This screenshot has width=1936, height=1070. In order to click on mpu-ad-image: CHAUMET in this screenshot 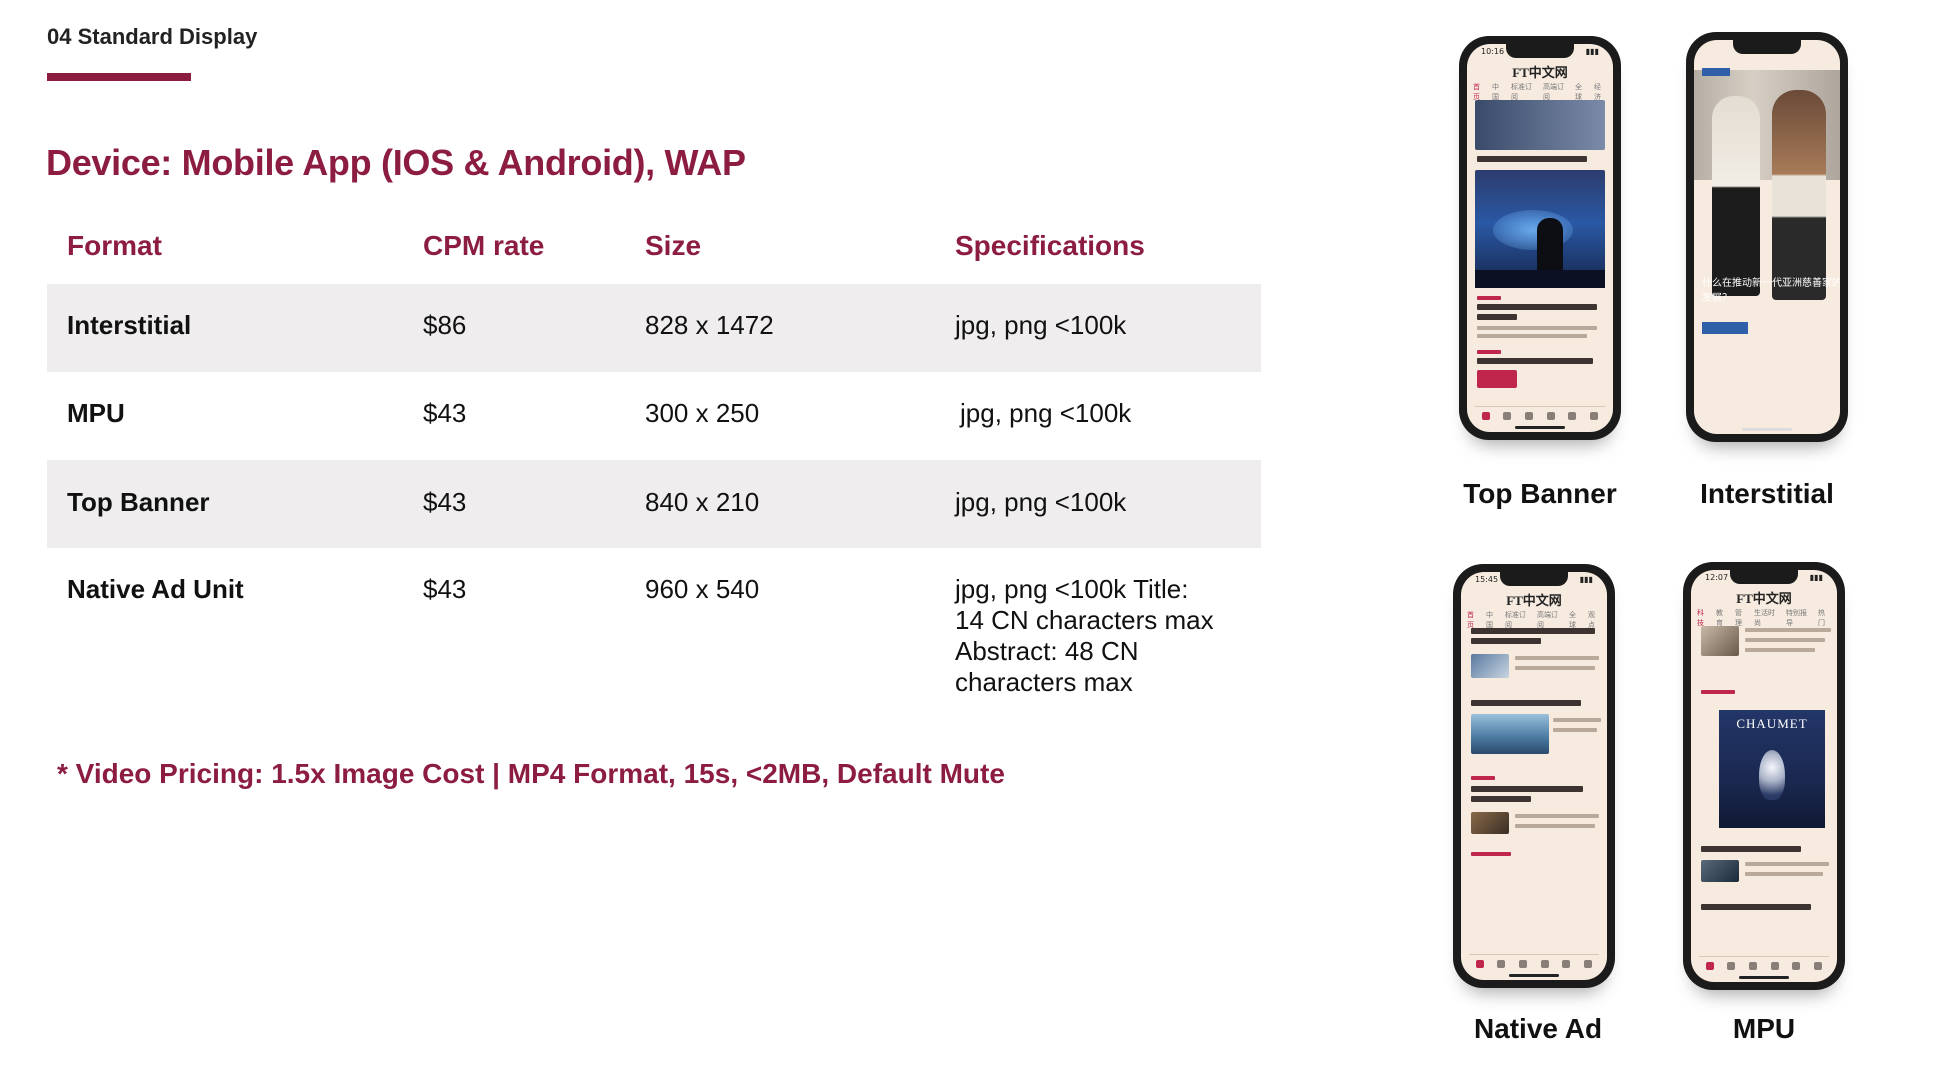, I will do `click(1772, 769)`.